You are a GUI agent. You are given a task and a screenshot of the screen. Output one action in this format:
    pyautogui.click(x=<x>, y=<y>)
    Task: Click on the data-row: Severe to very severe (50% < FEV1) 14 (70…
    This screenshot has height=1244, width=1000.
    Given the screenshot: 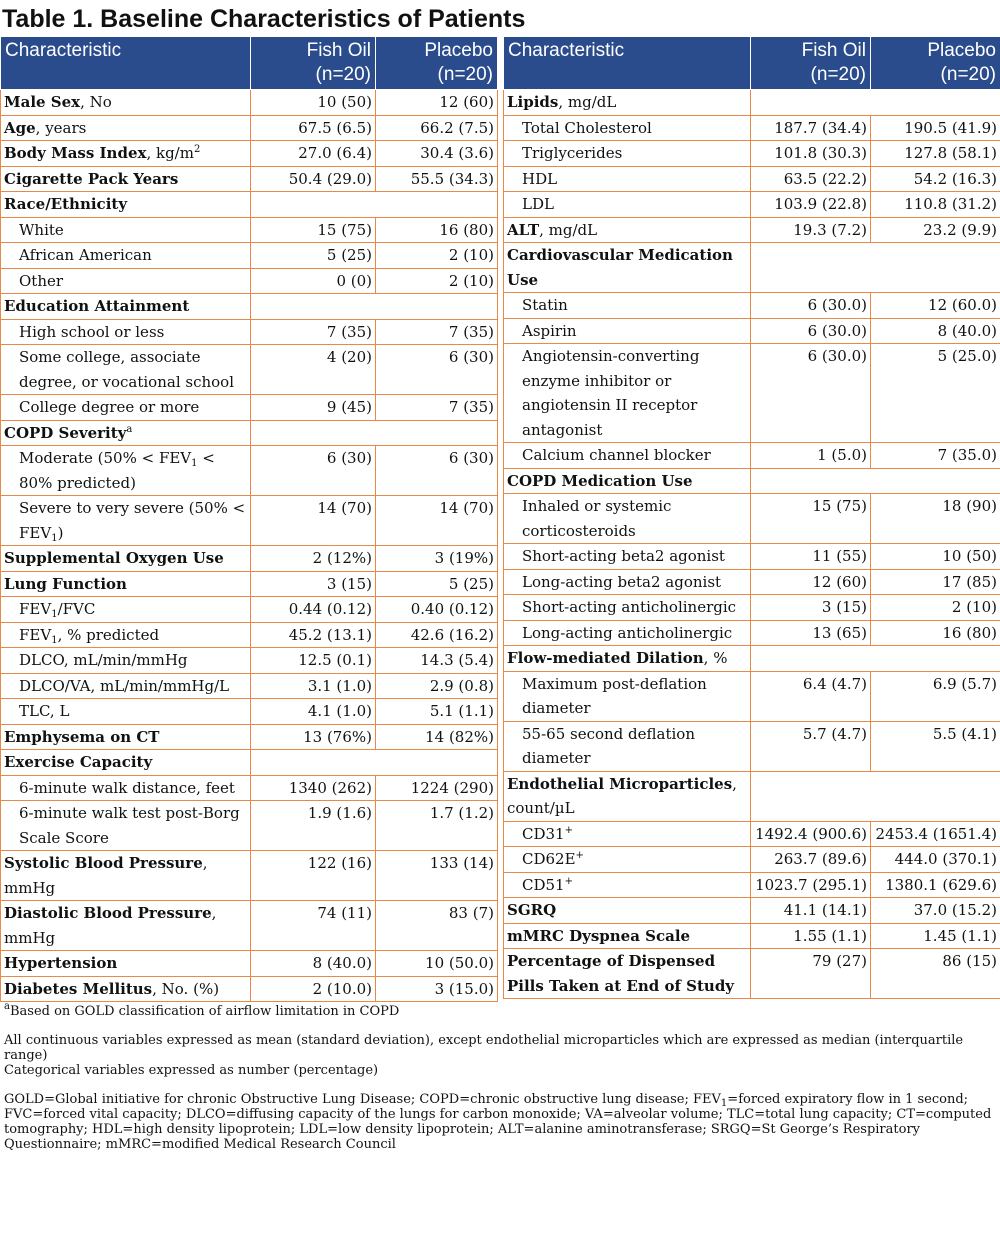 What is the action you would take?
    pyautogui.click(x=249, y=520)
    